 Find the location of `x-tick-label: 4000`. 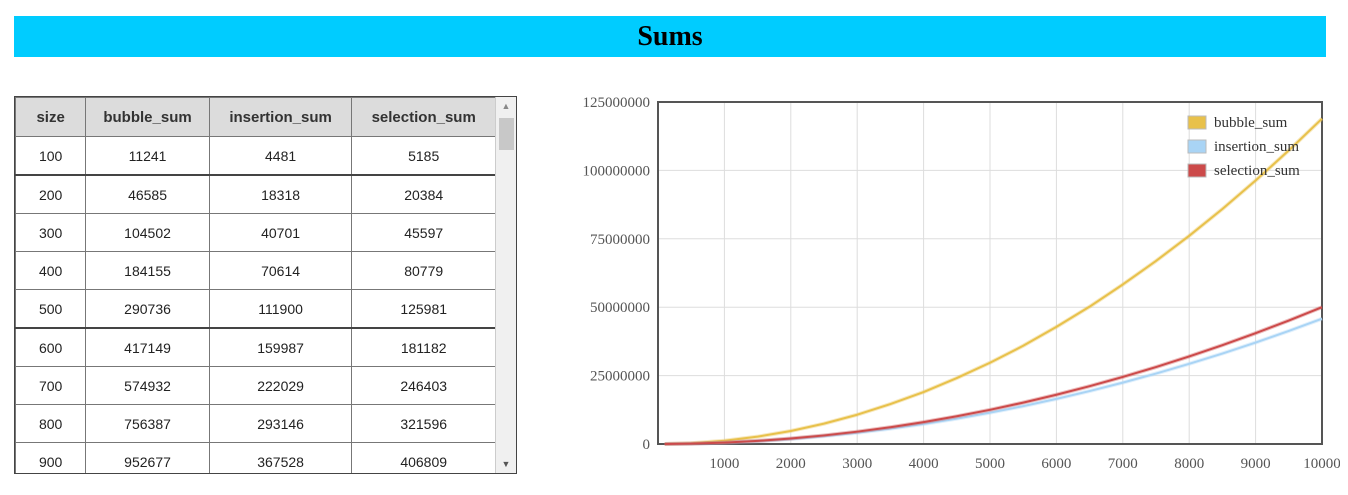

x-tick-label: 4000 is located at coordinates (924, 464).